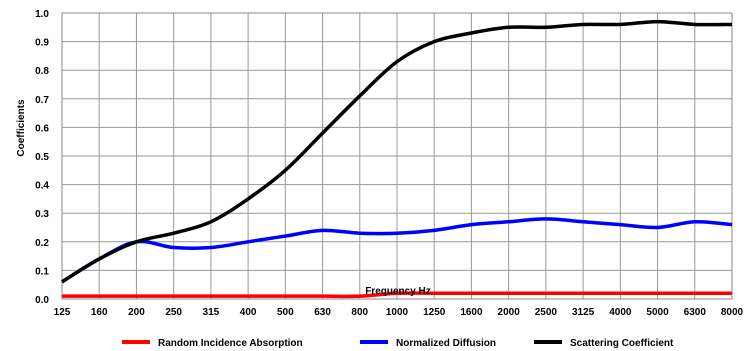  I want to click on y-tick-label: 0.5, so click(42, 157).